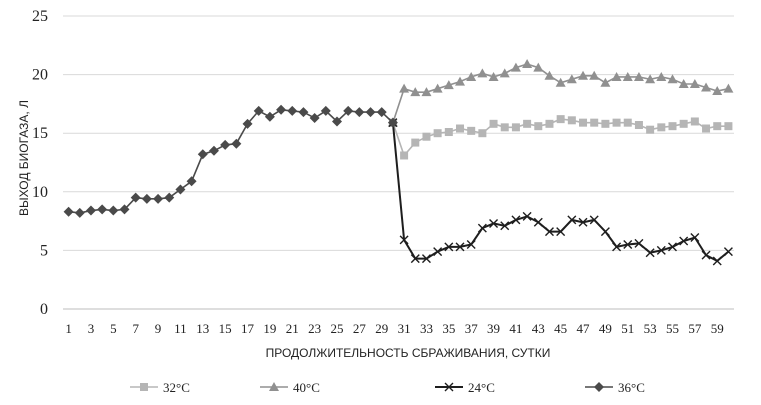 The image size is (761, 405). Describe the element at coordinates (113, 328) in the screenshot. I see `x-tick-label: 5` at that location.